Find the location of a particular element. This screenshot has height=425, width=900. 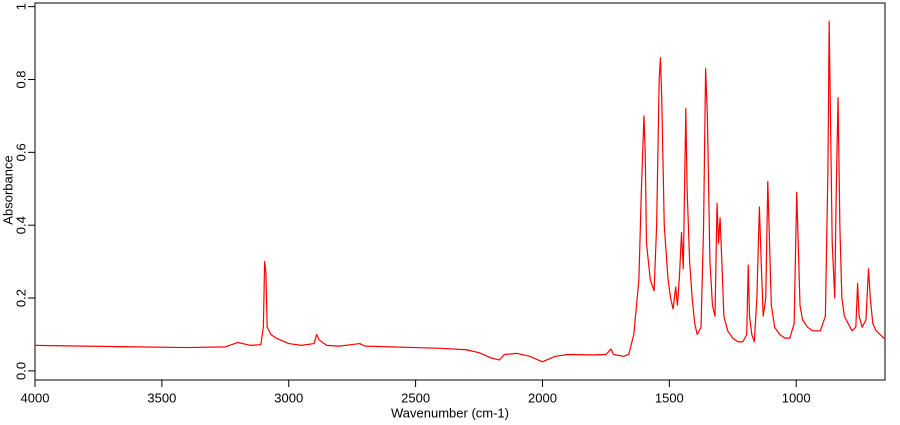

y-tick-label: 1 is located at coordinates (20, 6).